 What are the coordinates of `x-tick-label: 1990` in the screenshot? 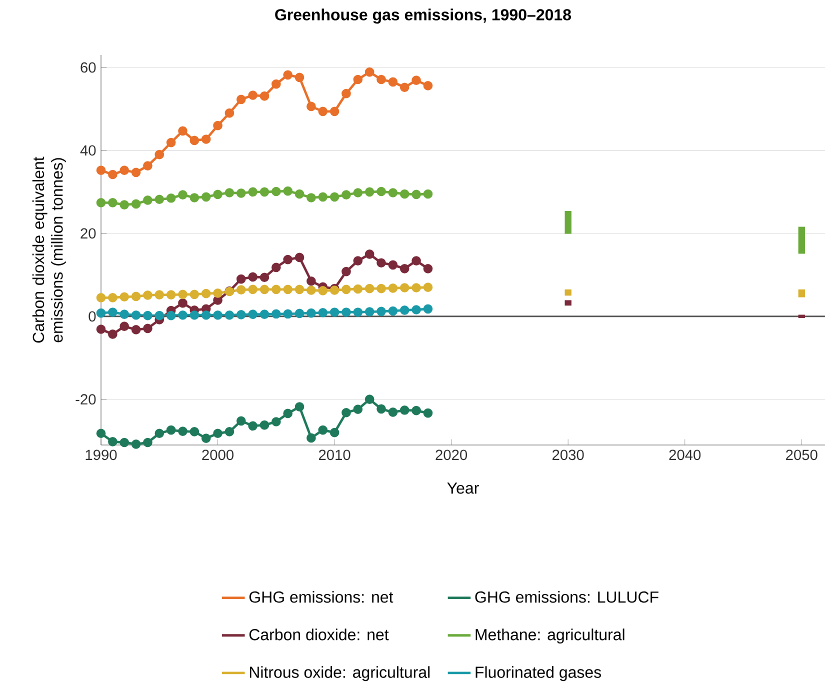 It's located at (101, 455).